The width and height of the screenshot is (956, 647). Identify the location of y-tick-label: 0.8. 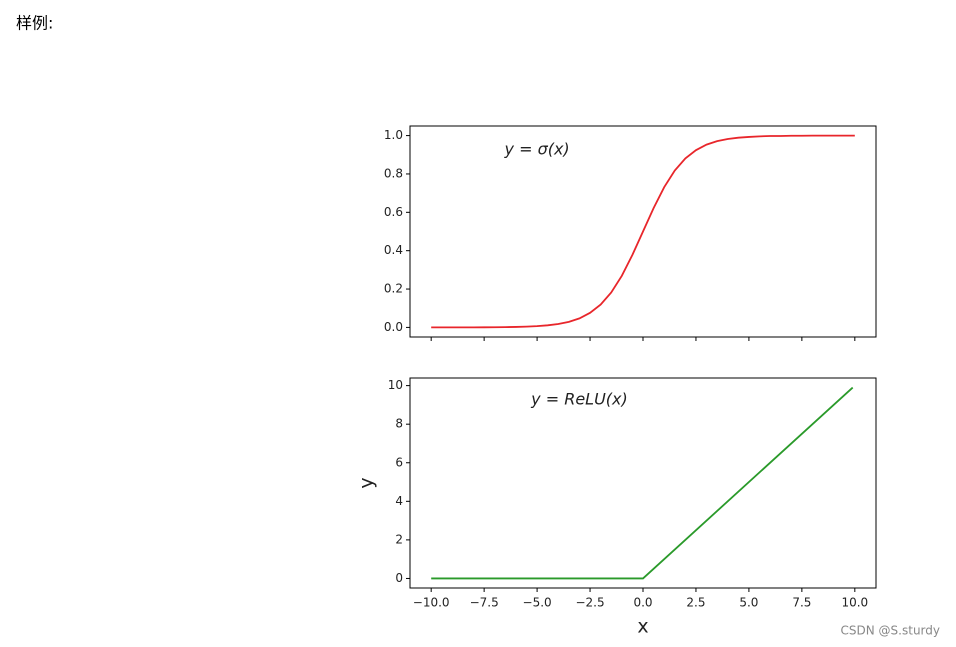
(393, 173).